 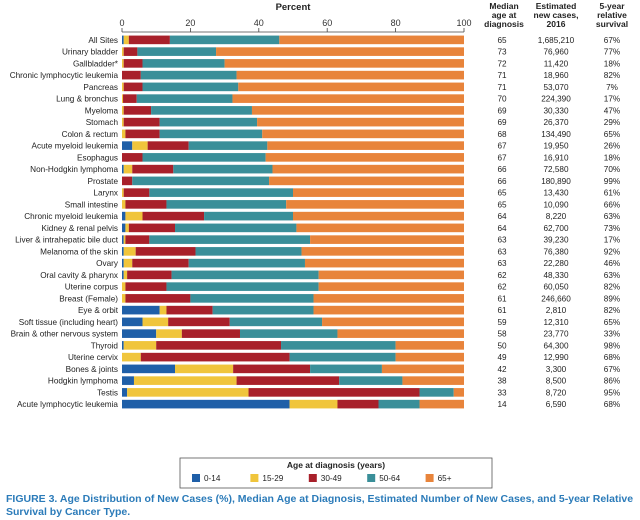 What do you see at coordinates (556, 63) in the screenshot?
I see `new-cases-gallbladder: 11,420` at bounding box center [556, 63].